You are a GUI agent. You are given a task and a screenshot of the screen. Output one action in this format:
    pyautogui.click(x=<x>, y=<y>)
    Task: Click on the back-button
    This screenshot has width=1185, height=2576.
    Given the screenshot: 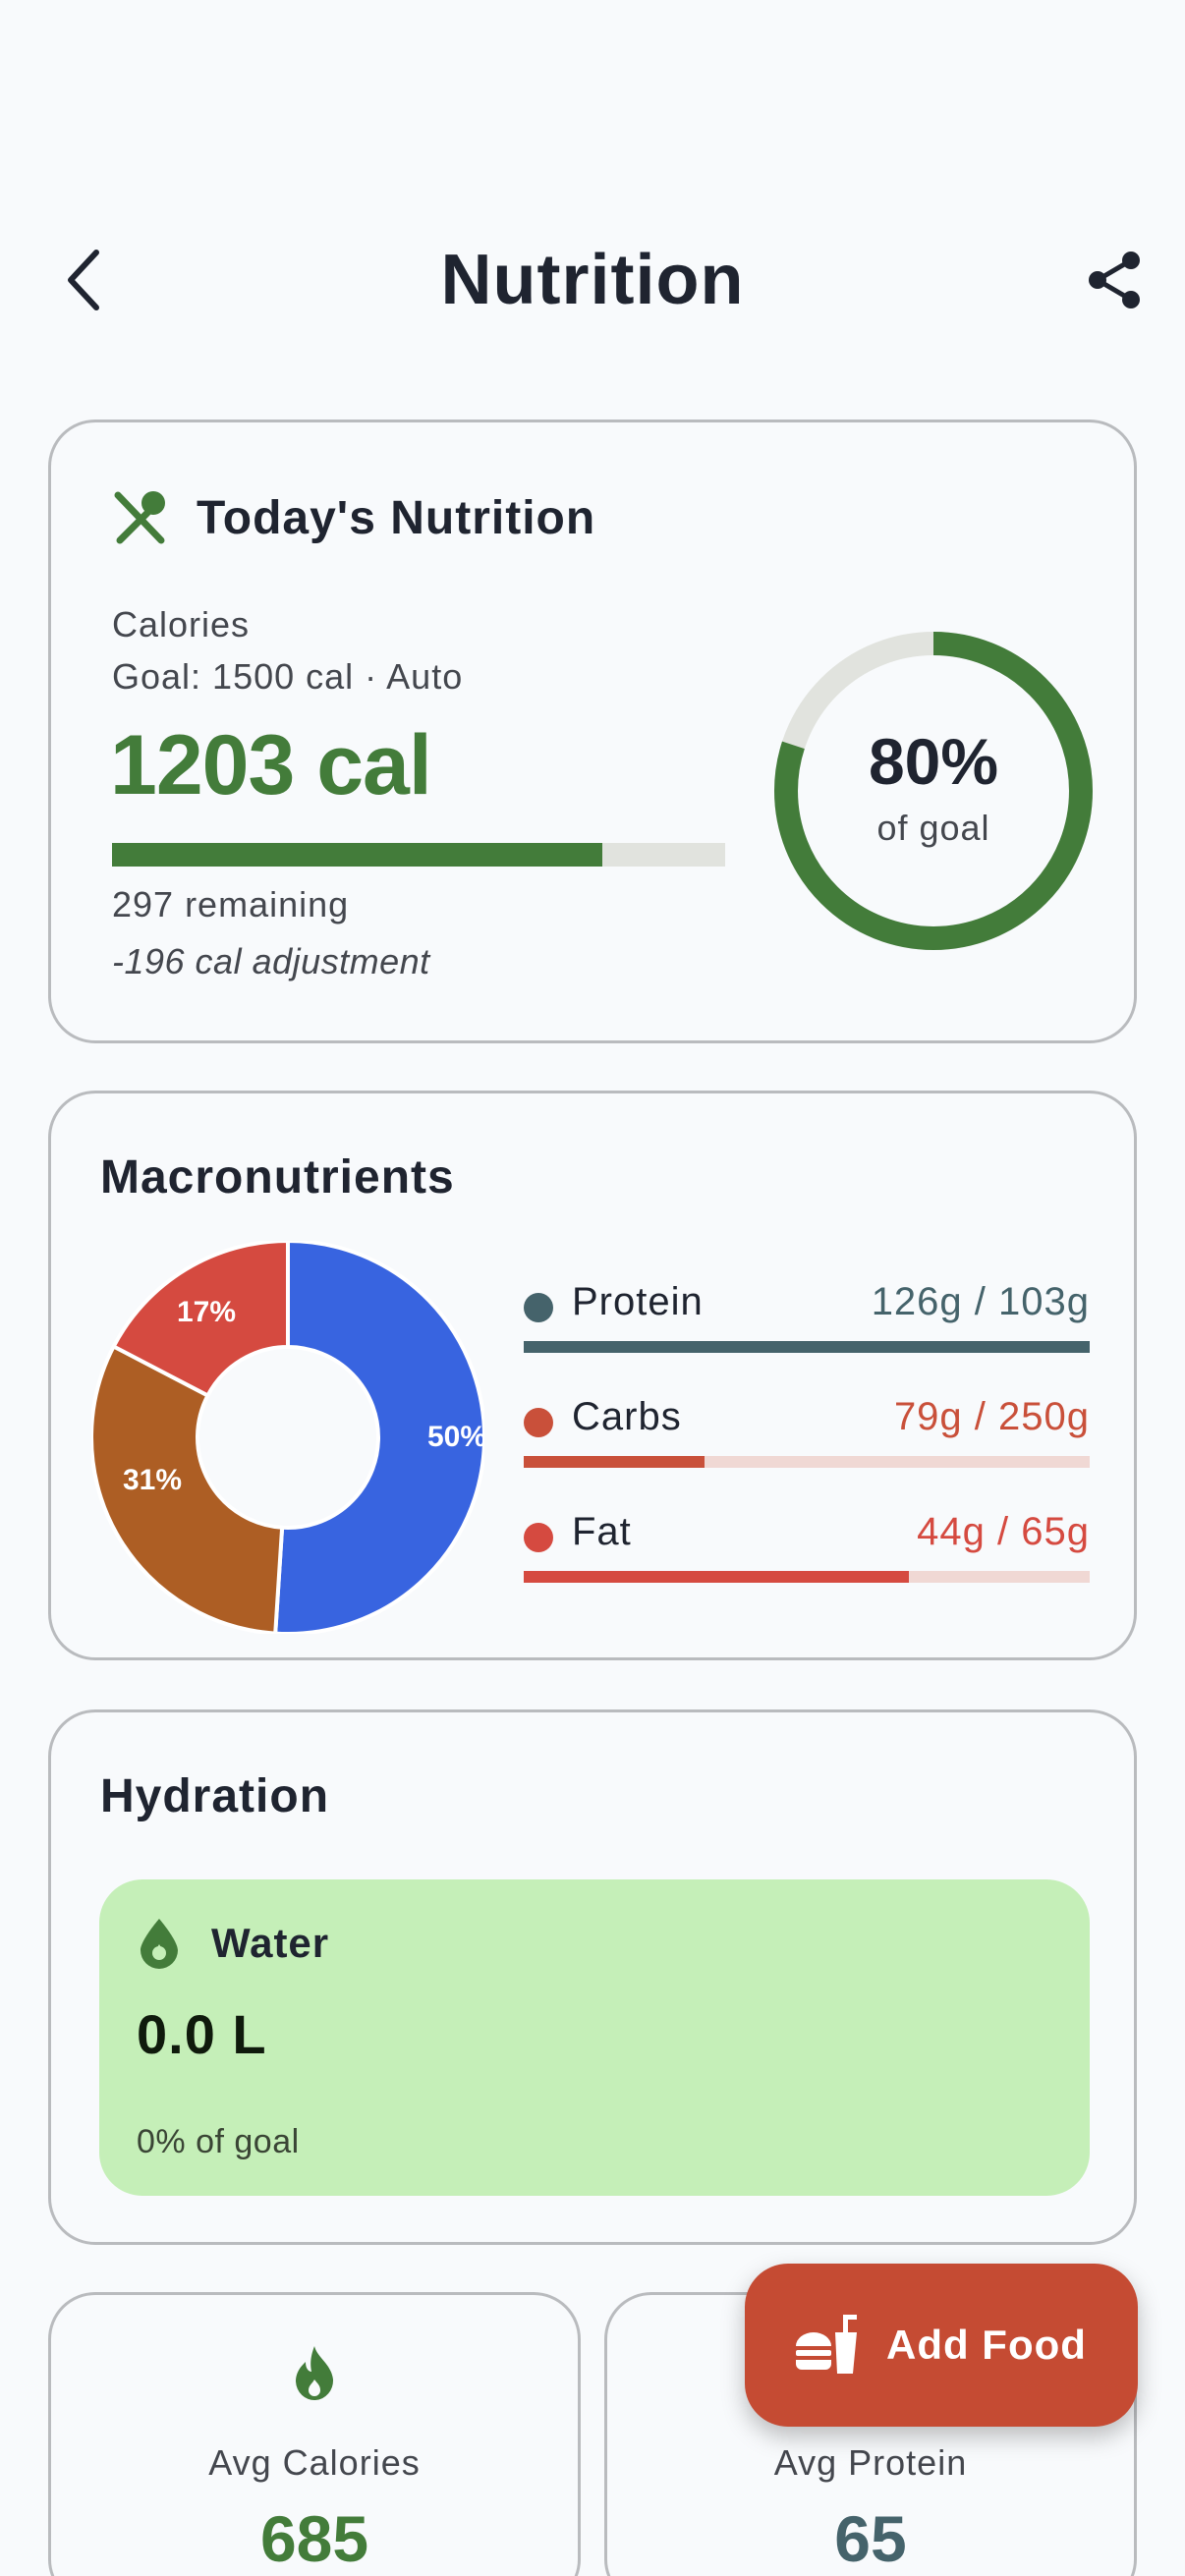 What is the action you would take?
    pyautogui.click(x=84, y=280)
    